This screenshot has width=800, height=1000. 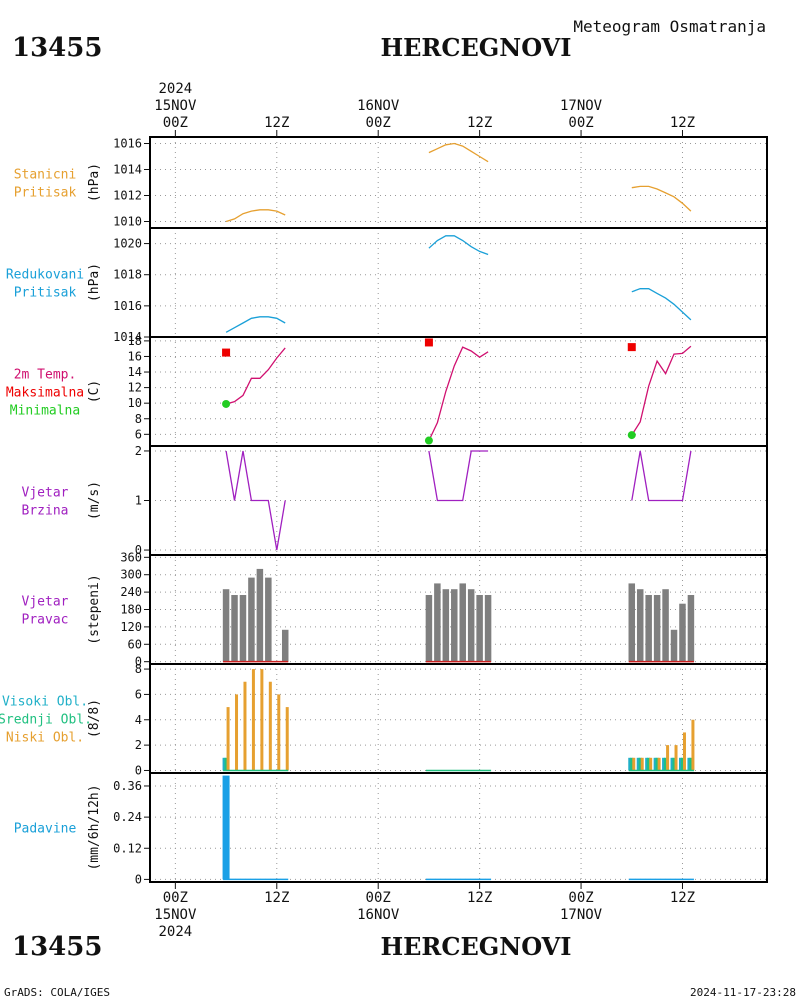 I want to click on y-tick-label: 14, so click(x=135, y=372).